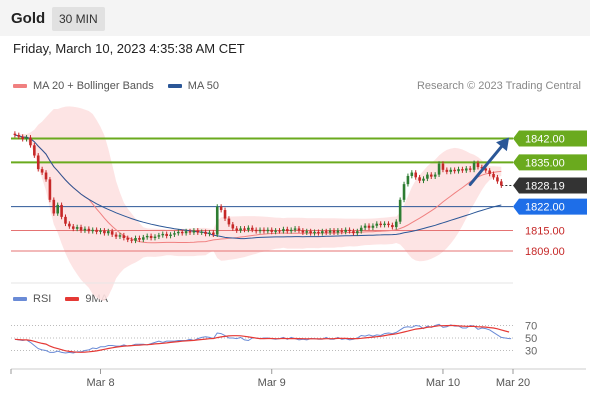  I want to click on level-tag-label-4: 1815.00, so click(545, 232).